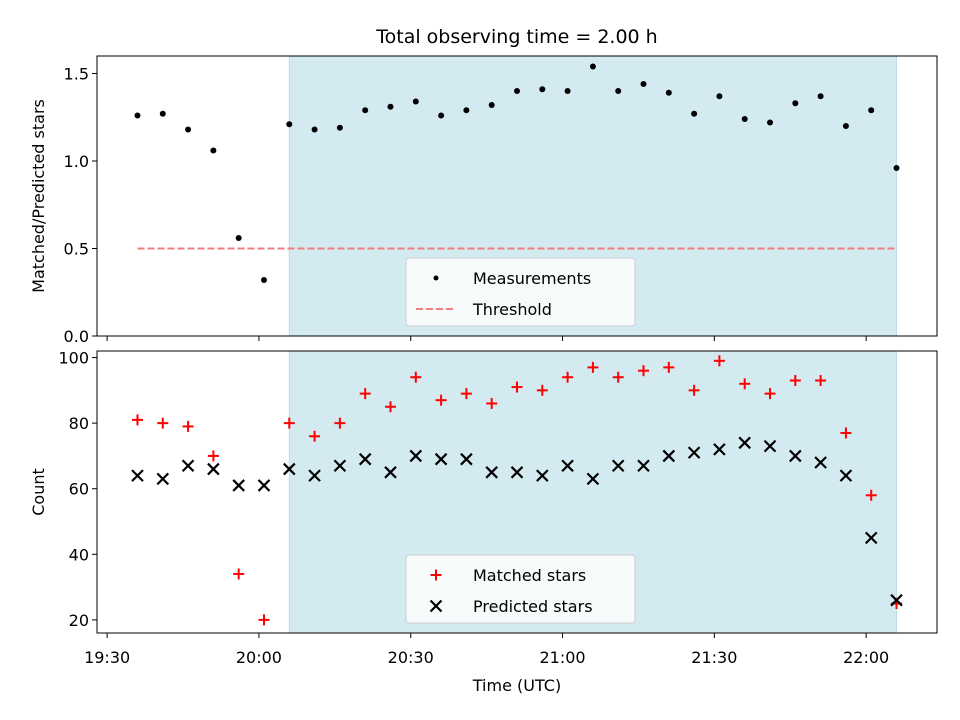 The image size is (960, 720). What do you see at coordinates (520, 589) in the screenshot?
I see `bottom-legend: Matched stars Predicted stars` at bounding box center [520, 589].